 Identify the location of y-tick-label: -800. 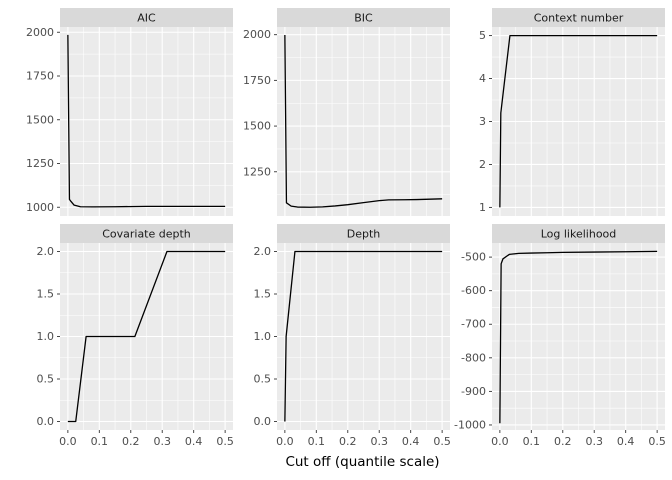
(473, 357).